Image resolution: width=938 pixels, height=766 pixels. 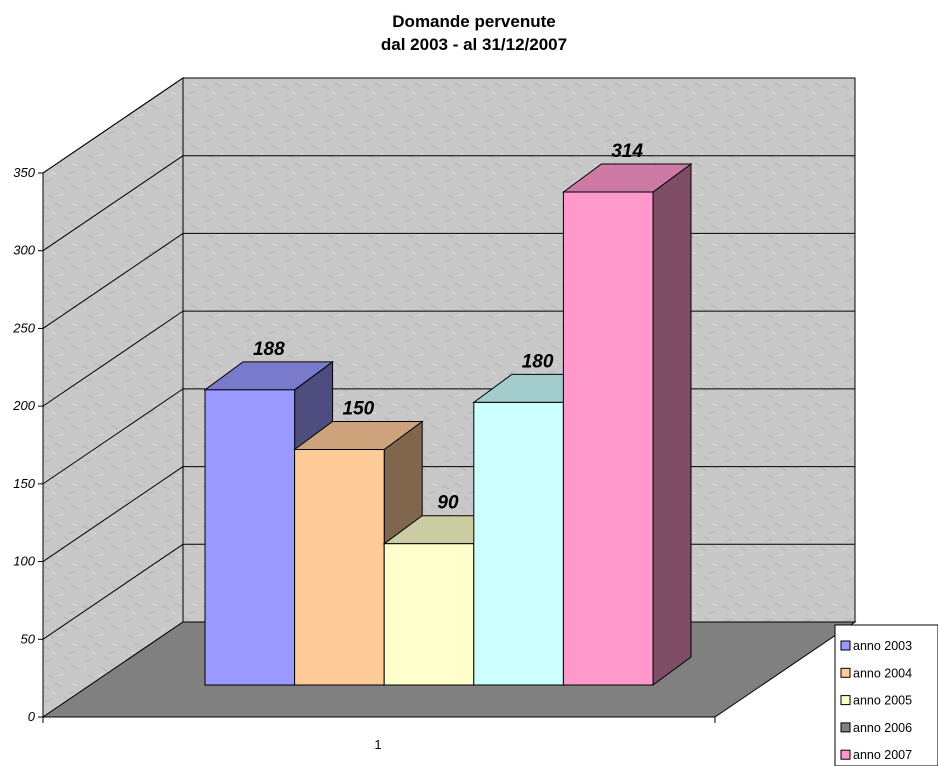 I want to click on legend-label: anno 2005, so click(x=882, y=701).